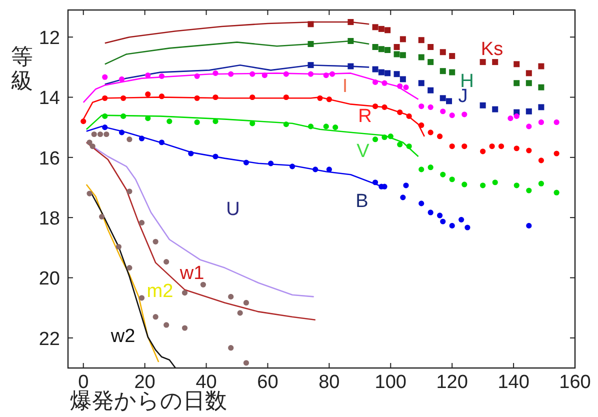 This screenshot has height=417, width=598. Describe the element at coordinates (145, 382) in the screenshot. I see `x-tick-label: 20` at that location.